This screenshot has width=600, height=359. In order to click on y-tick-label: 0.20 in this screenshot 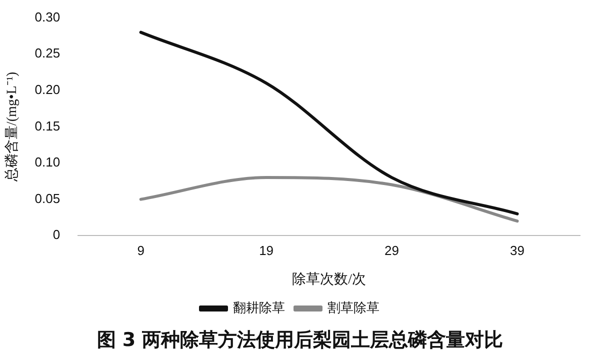, I will do `click(47, 89)`.